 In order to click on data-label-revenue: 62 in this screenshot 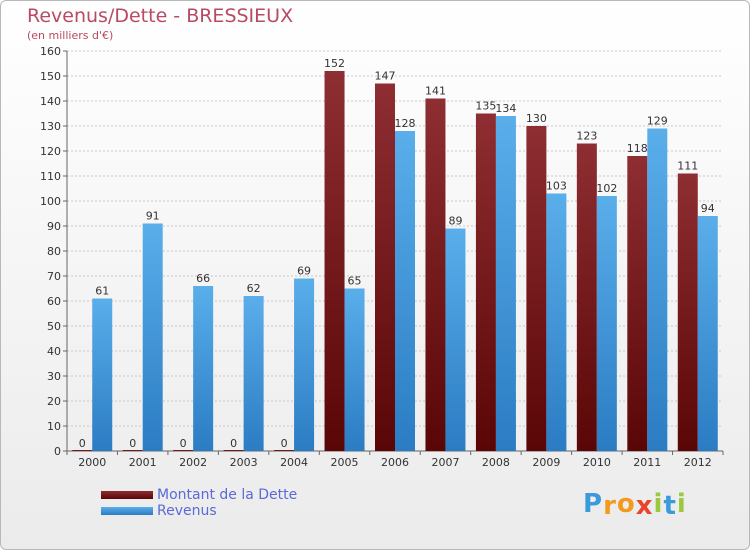, I will do `click(254, 288)`.